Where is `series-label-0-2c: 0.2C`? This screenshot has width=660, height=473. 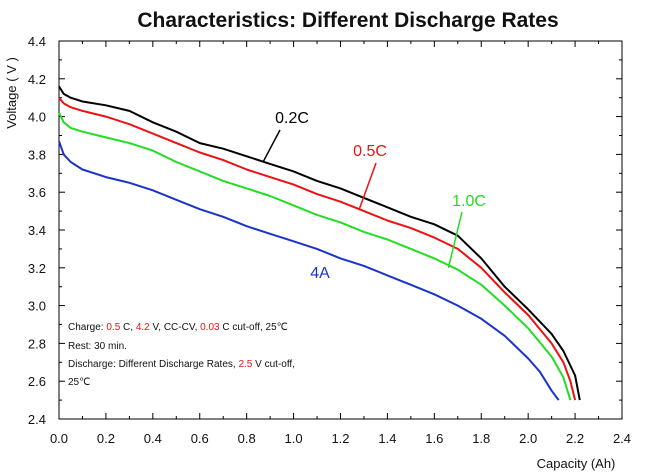
series-label-0-2c: 0.2C is located at coordinates (292, 118).